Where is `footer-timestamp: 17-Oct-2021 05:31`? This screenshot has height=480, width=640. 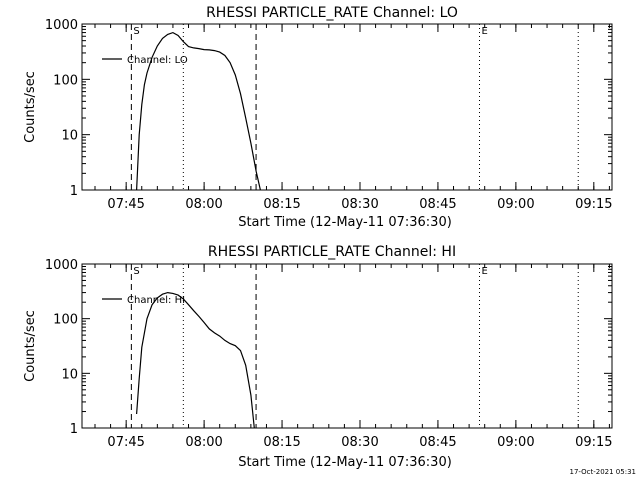 footer-timestamp: 17-Oct-2021 05:31 is located at coordinates (603, 472).